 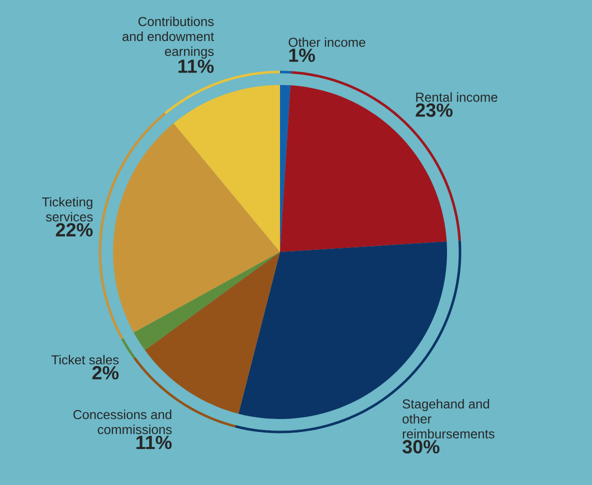 I want to click on data-label: 1%, so click(x=302, y=55).